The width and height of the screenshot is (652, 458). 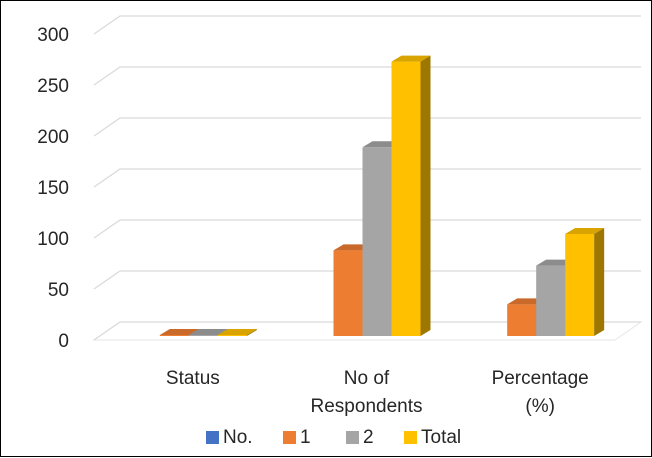 What do you see at coordinates (441, 437) in the screenshot?
I see `legend-label: Total` at bounding box center [441, 437].